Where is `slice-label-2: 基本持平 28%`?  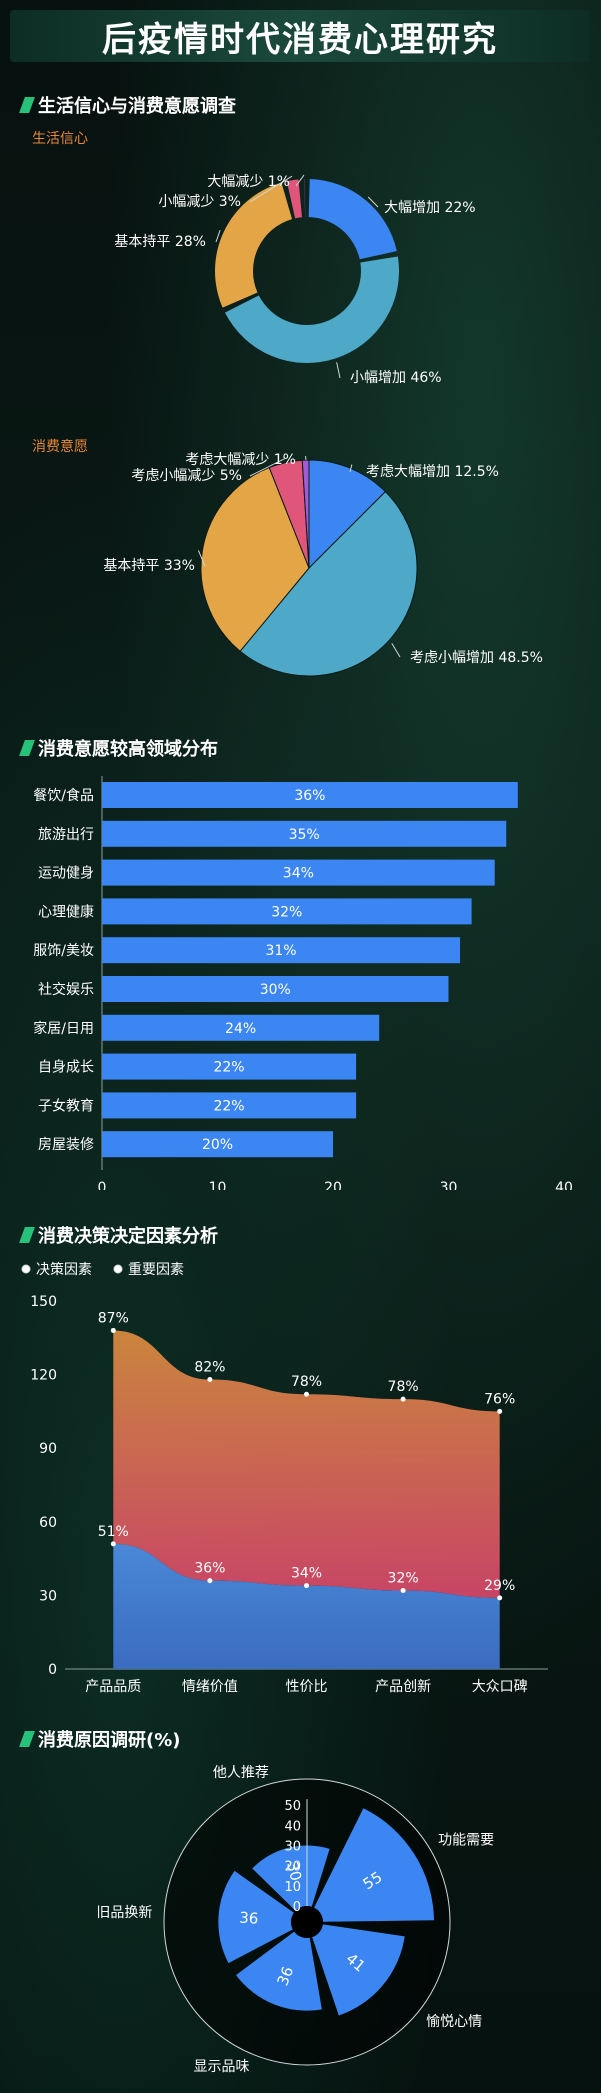
slice-label-2: 基本持平 28% is located at coordinates (160, 241).